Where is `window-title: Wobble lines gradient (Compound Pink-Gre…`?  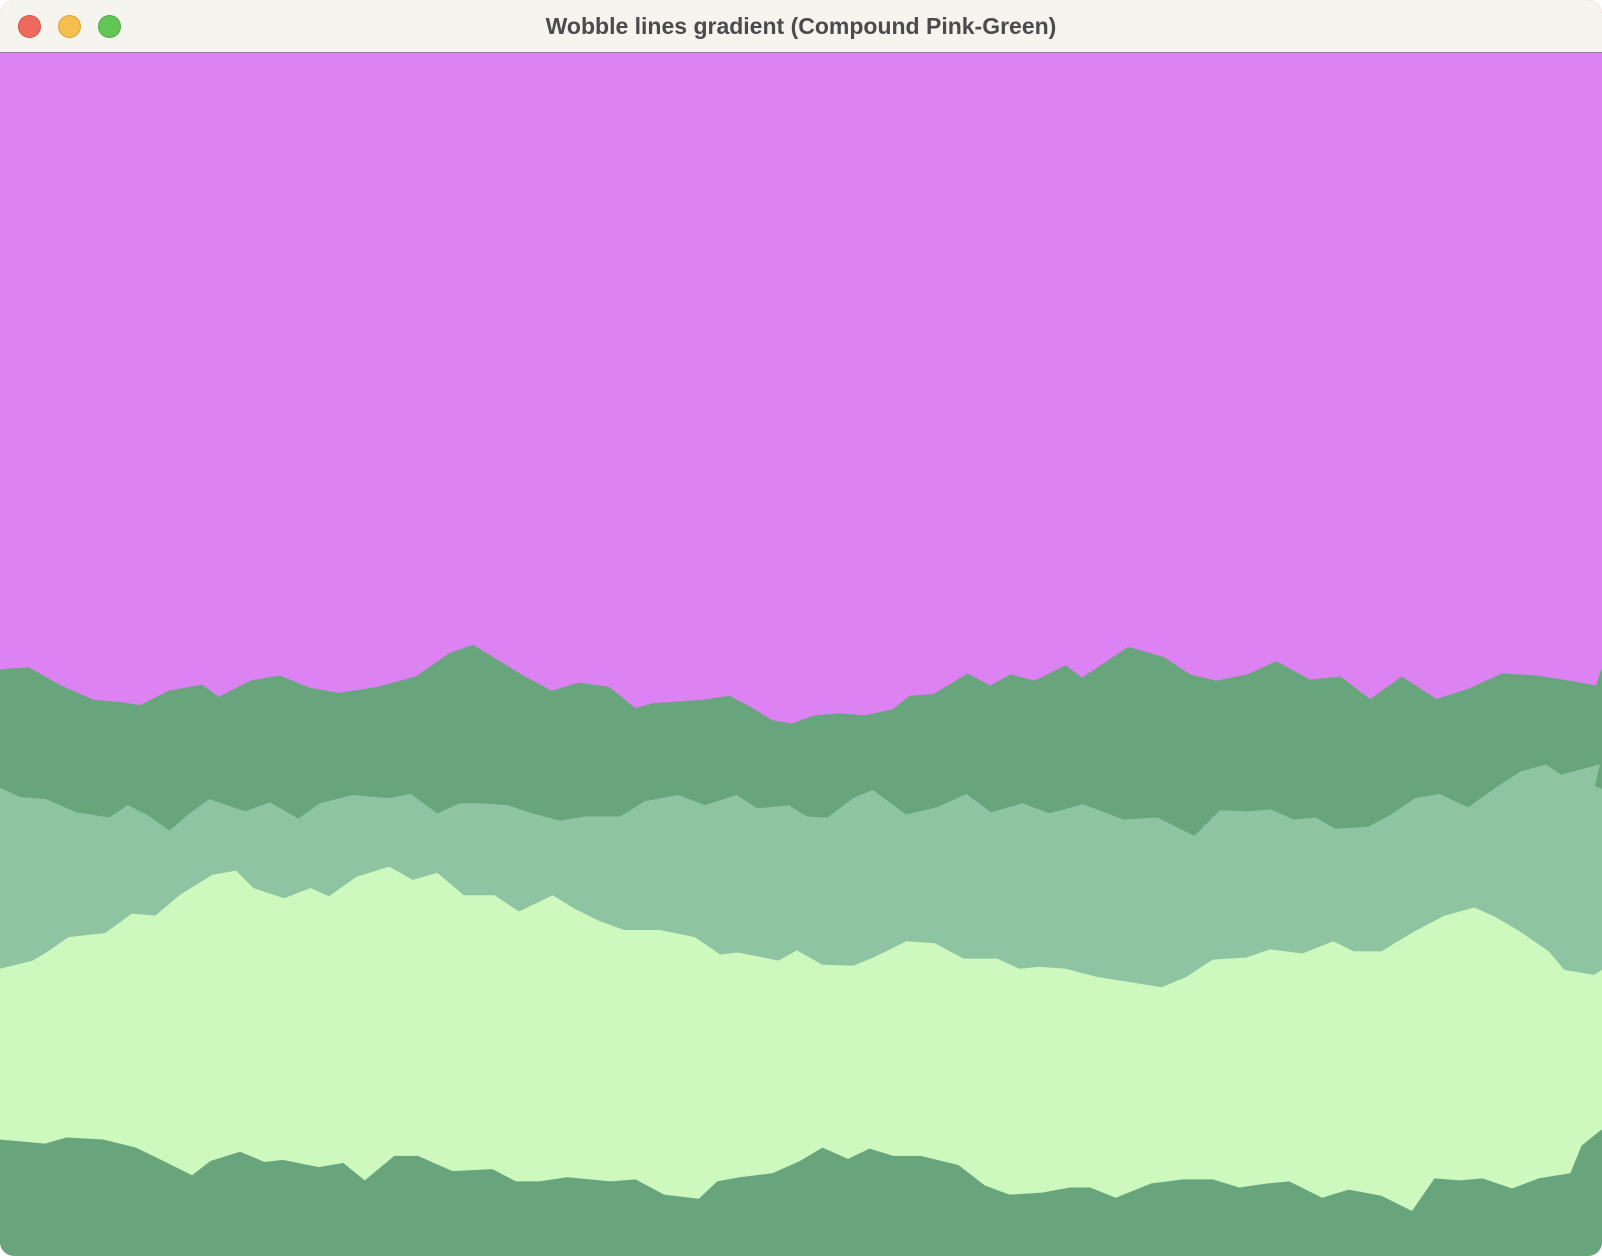
window-title: Wobble lines gradient (Compound Pink-Gre… is located at coordinates (801, 26).